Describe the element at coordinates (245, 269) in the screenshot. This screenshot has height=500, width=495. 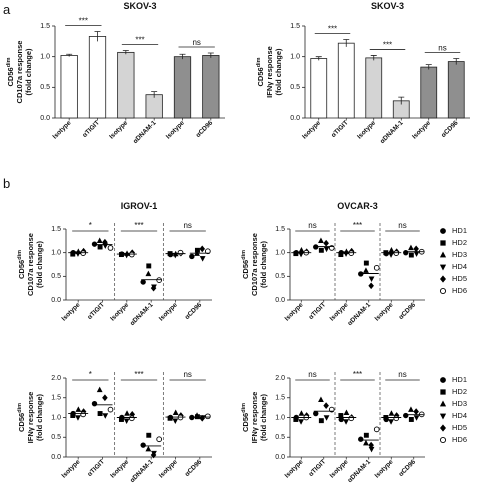
I see `y-axis-label-base: CD56` at that location.